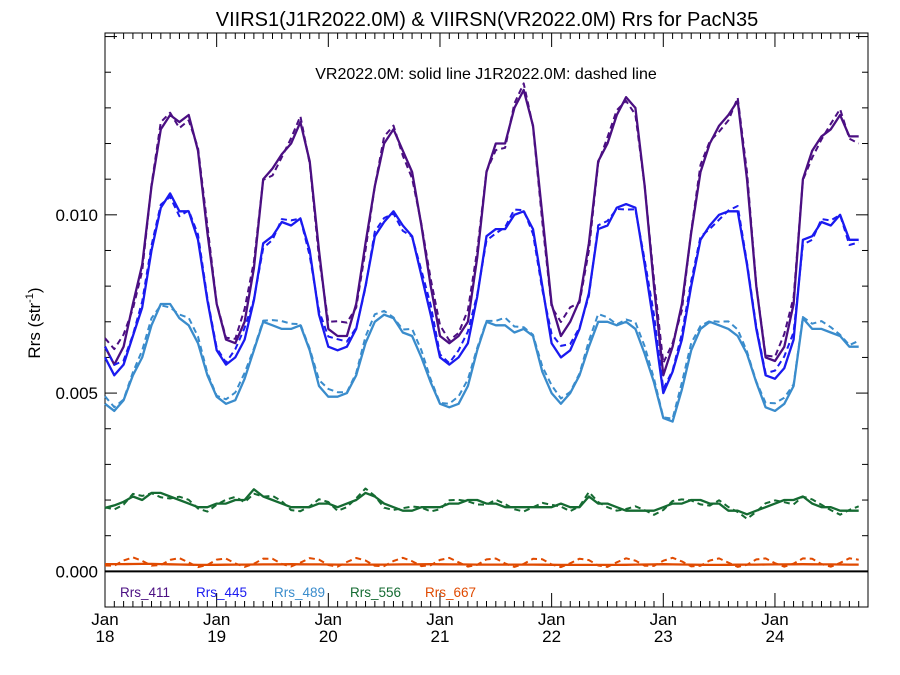 This screenshot has height=675, width=900. I want to click on x-tick-label-year: 23, so click(663, 636).